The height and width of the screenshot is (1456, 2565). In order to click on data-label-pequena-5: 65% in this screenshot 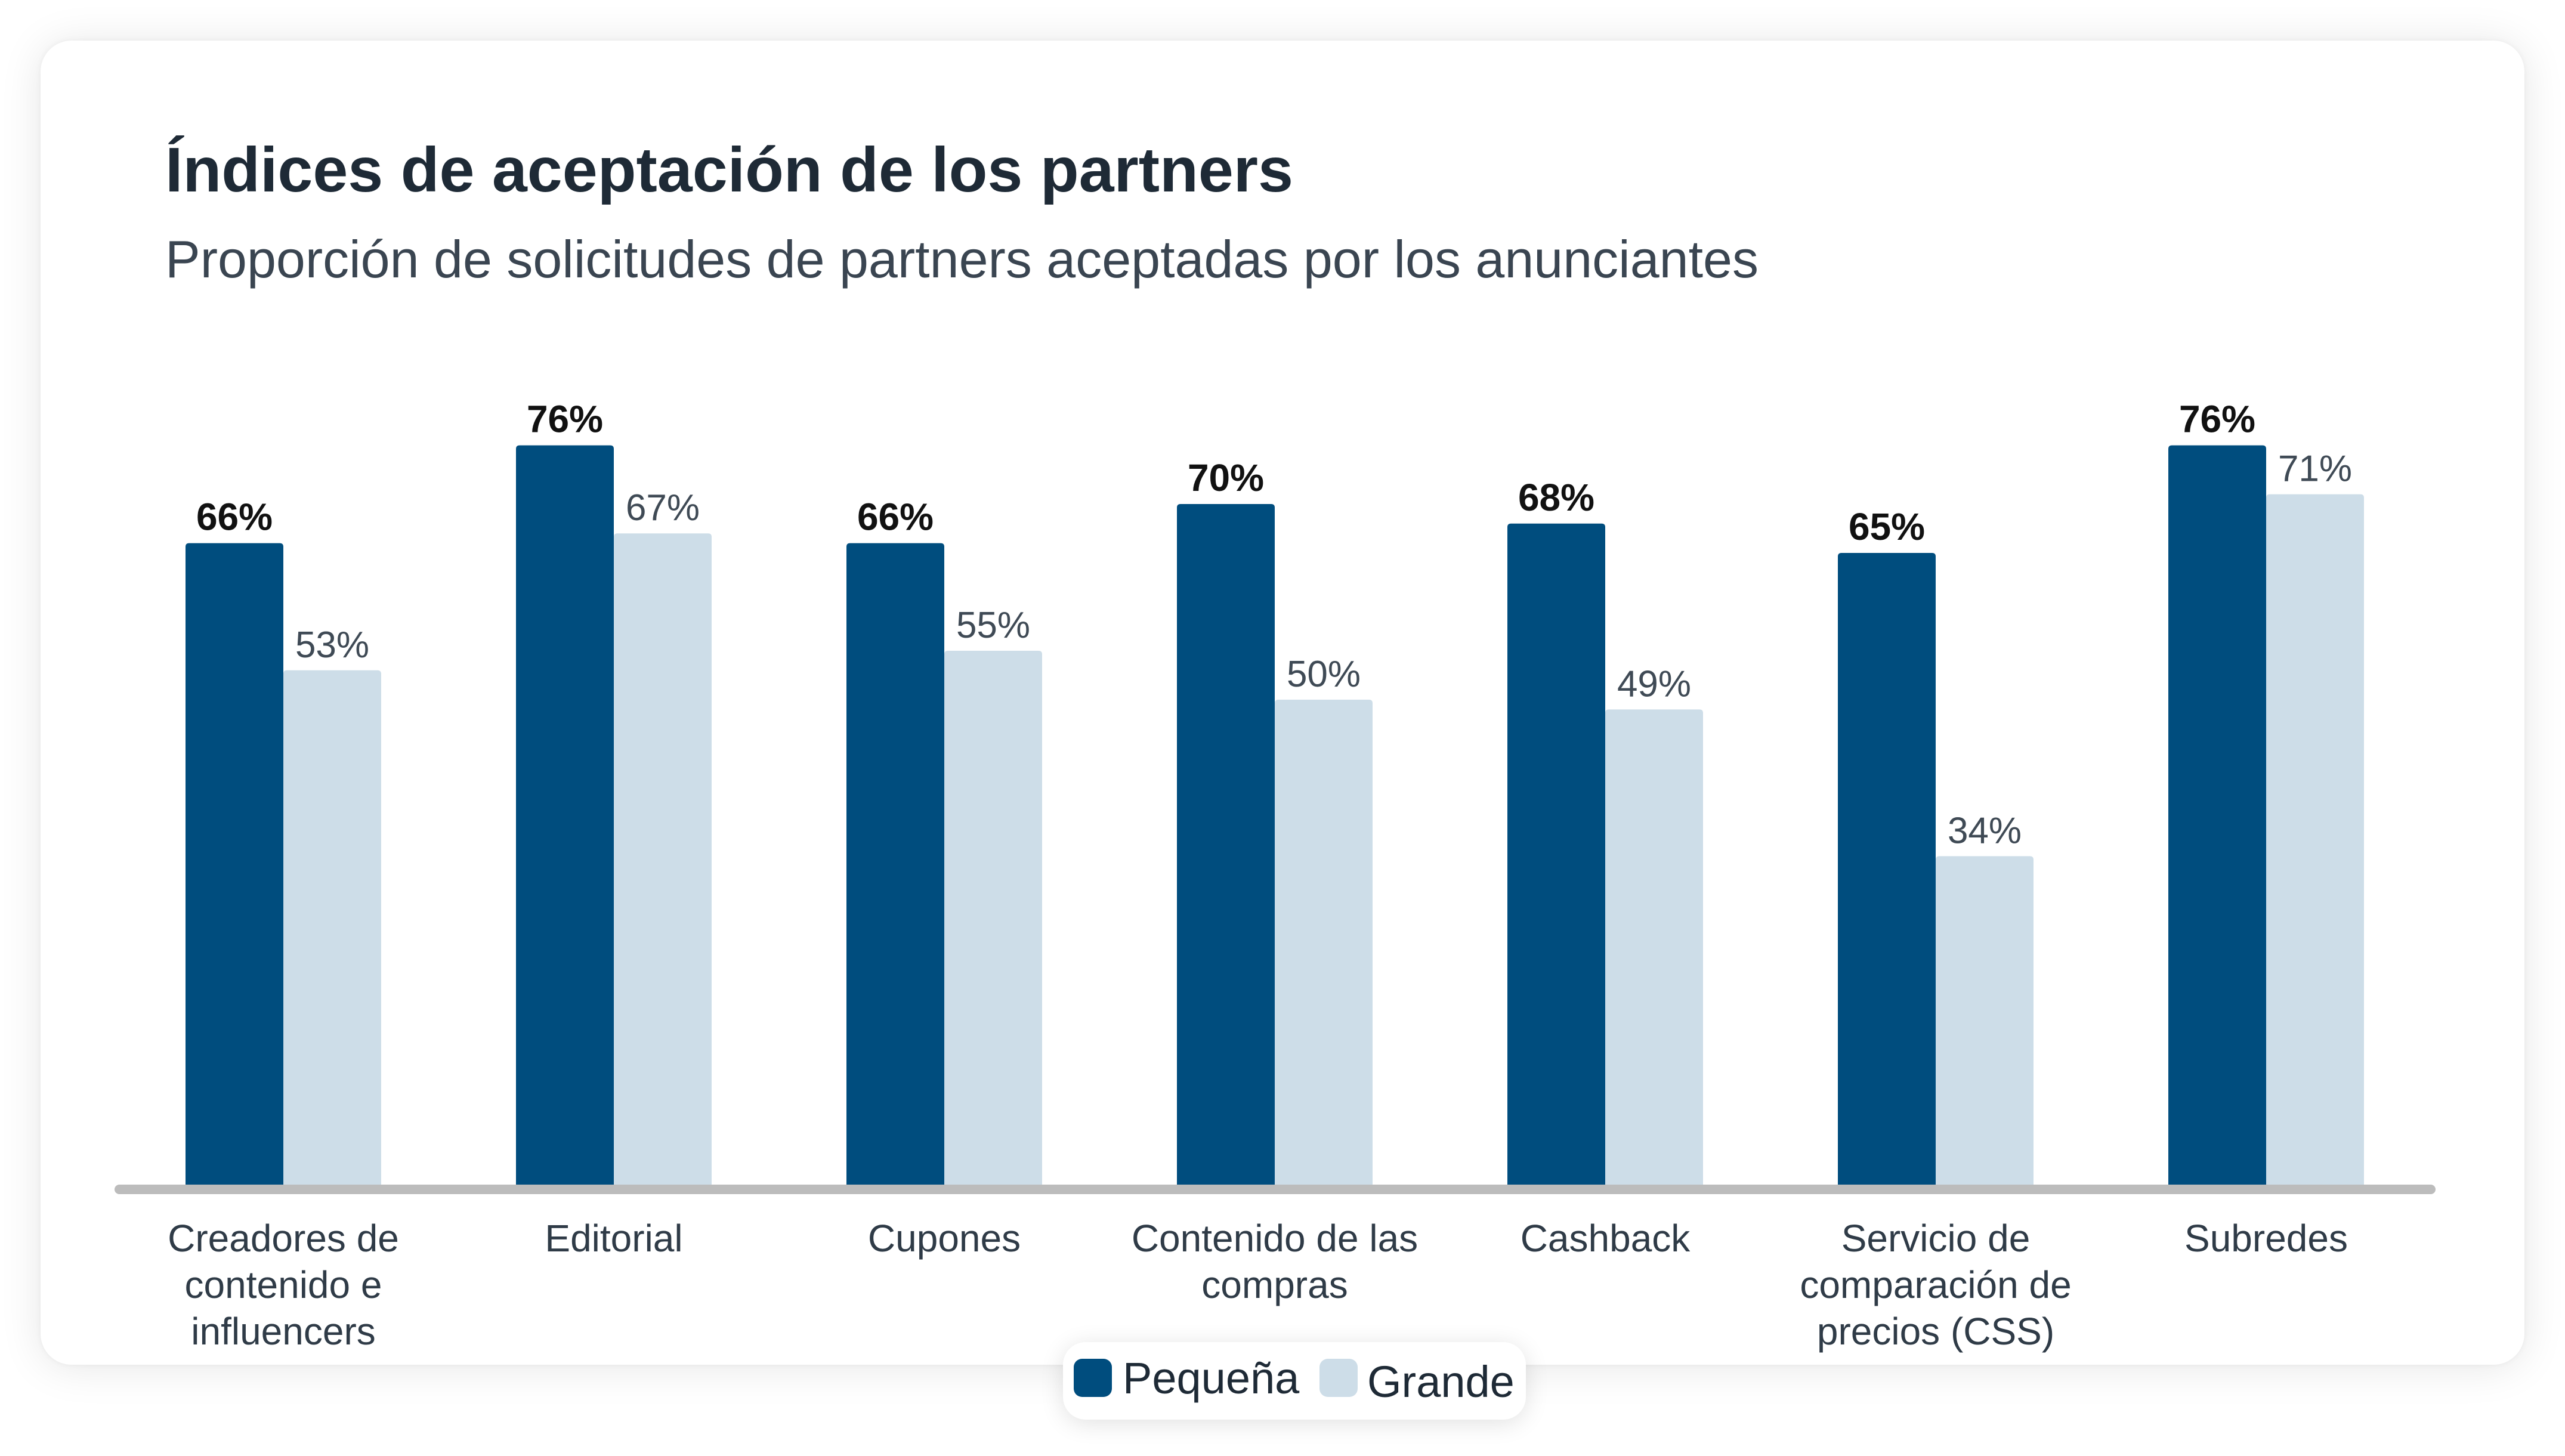, I will do `click(1887, 526)`.